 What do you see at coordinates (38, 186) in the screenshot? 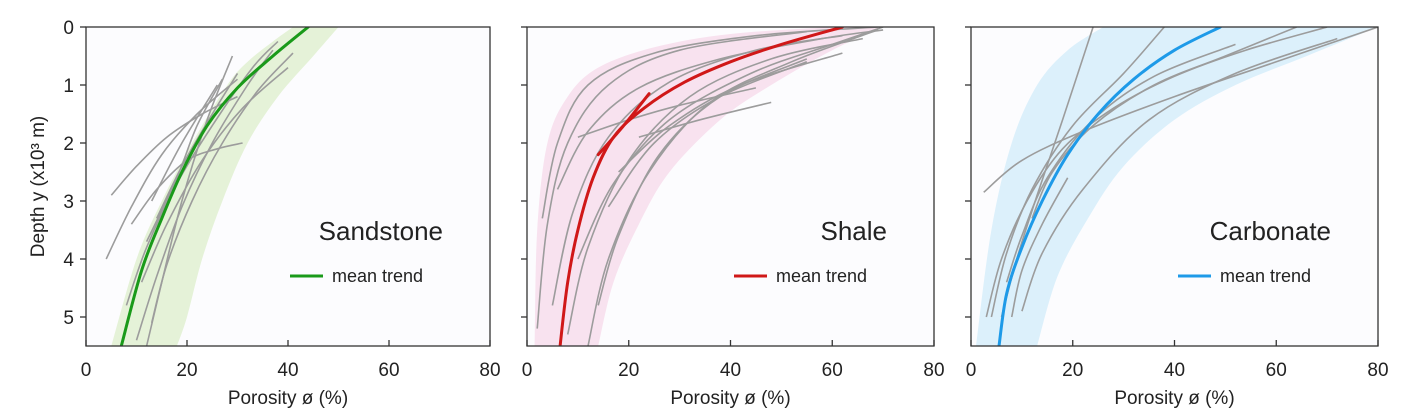
I see `sandstone-y-axis-title: Depth y (x10³ m)` at bounding box center [38, 186].